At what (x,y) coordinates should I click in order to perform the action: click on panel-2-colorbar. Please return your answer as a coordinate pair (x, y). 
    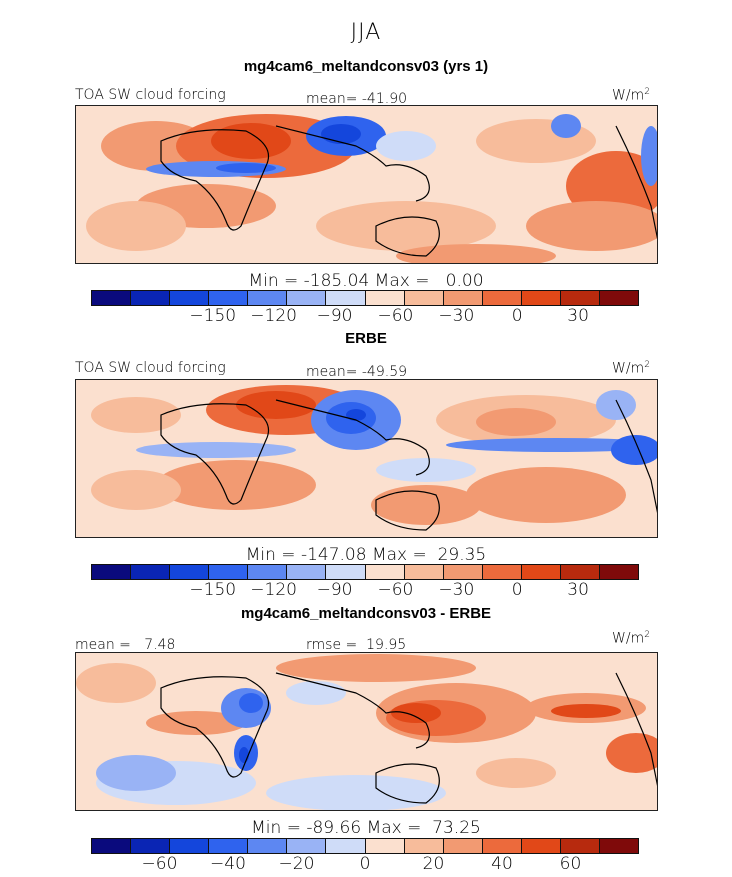
    Looking at the image, I should click on (365, 572).